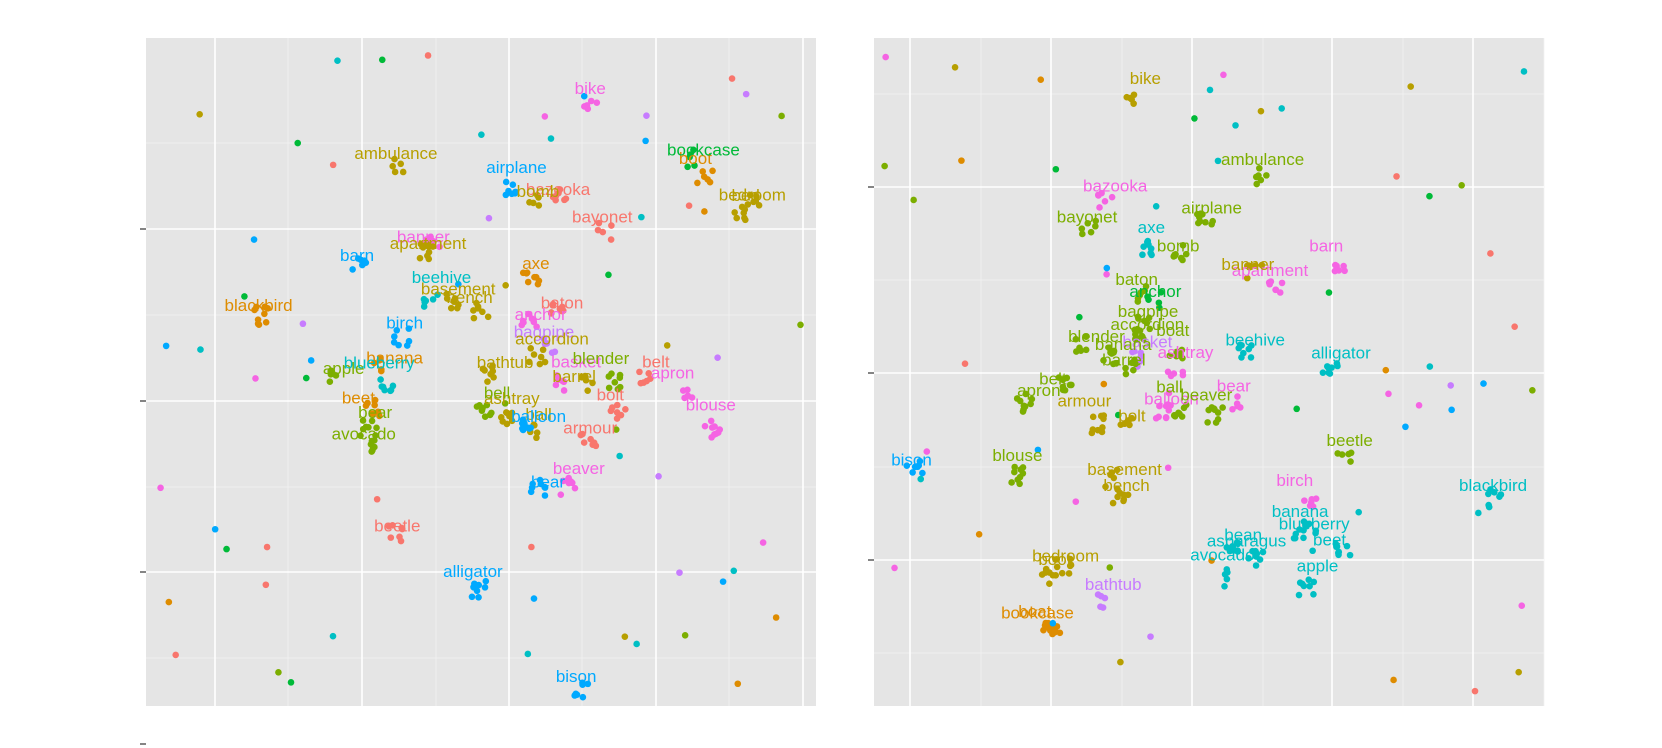 This screenshot has height=748, width=1662. I want to click on word-label: bayonet, so click(602, 216).